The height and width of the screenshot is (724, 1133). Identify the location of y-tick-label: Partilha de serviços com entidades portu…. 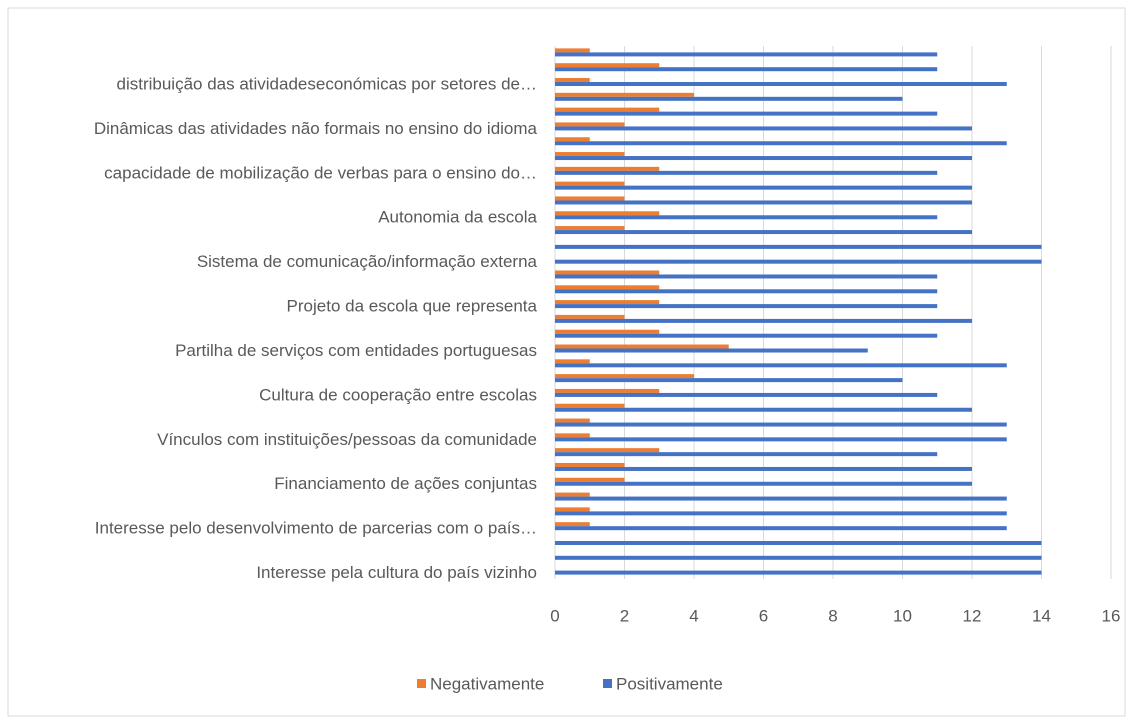
(356, 350).